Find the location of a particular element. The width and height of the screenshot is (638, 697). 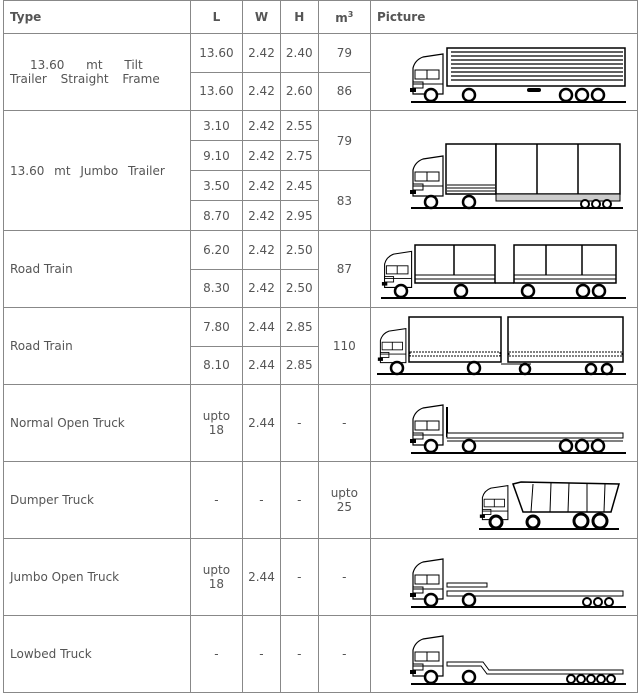

header-length: L is located at coordinates (216, 17).